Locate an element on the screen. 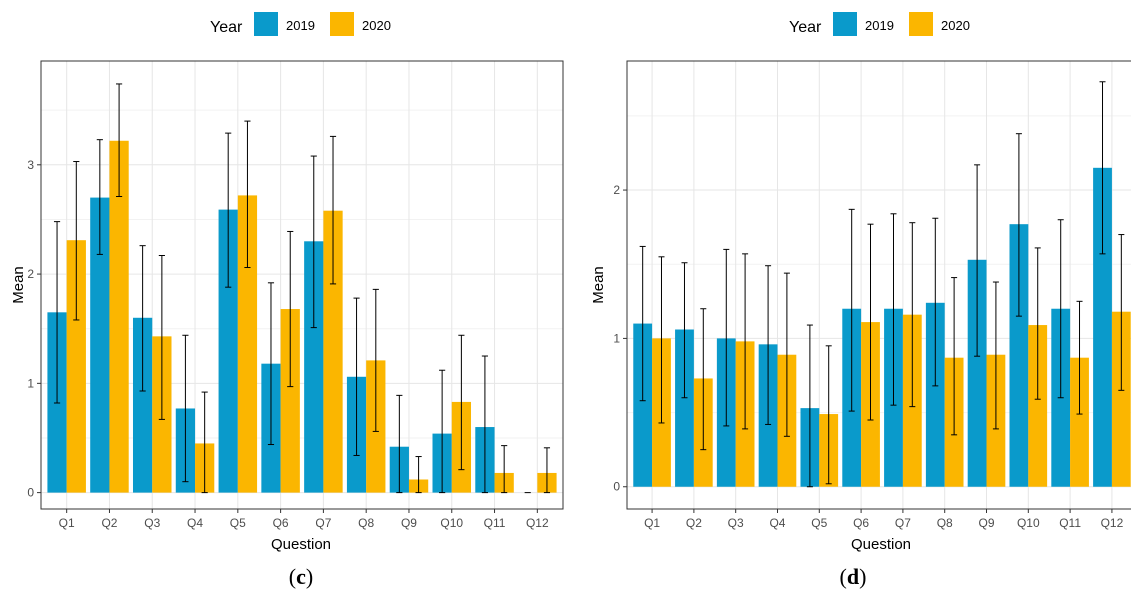  legend-d: Year 2019 2020 is located at coordinates (879, 24).